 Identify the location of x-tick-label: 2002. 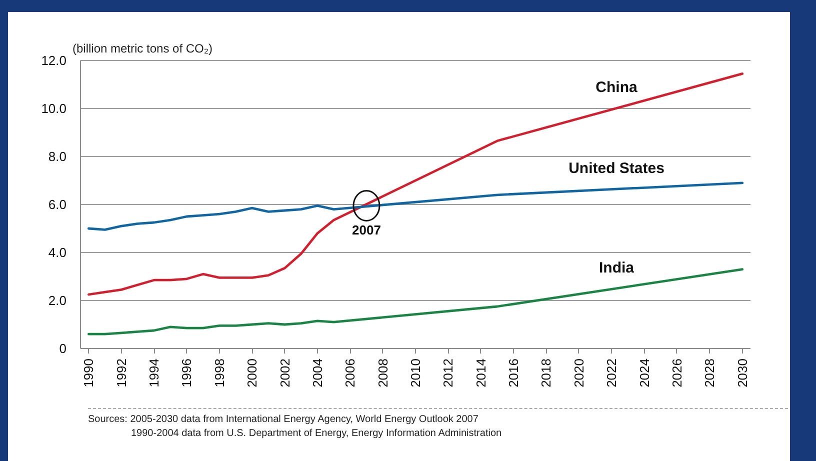
(284, 373).